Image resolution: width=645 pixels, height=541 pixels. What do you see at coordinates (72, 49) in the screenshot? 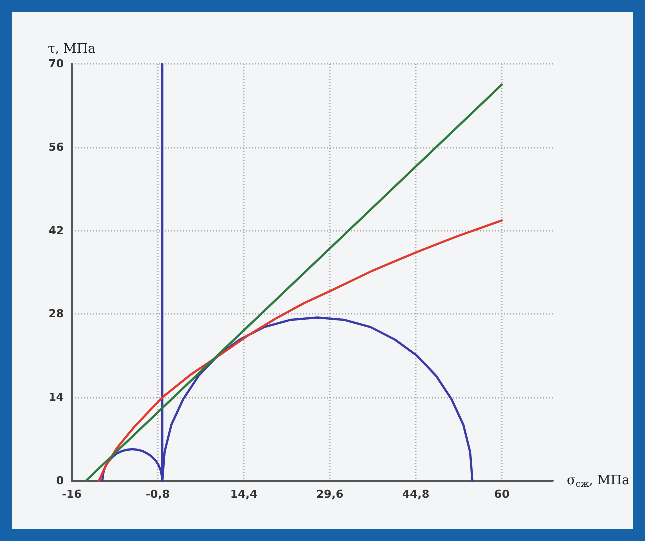
I see `y-axis-title: τ, МПа` at bounding box center [72, 49].